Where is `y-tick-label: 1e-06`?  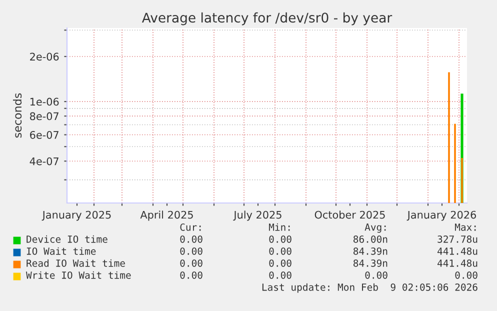 y-tick-label: 1e-06 is located at coordinates (44, 102).